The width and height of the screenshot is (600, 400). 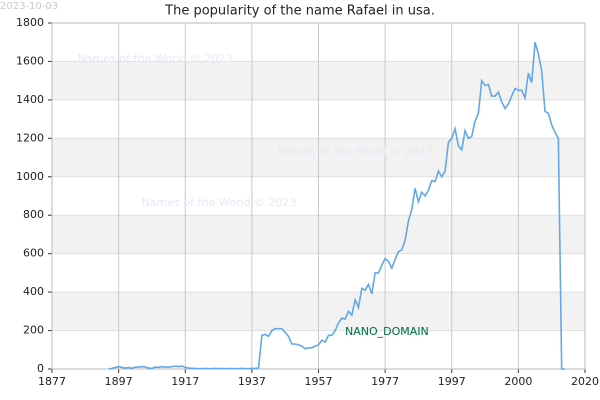 What do you see at coordinates (33, 330) in the screenshot?
I see `y-tick-label: 200` at bounding box center [33, 330].